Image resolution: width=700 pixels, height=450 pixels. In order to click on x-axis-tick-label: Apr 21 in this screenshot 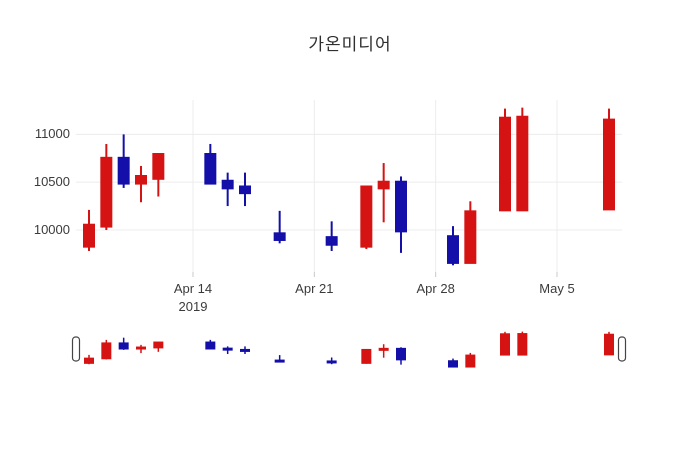, I will do `click(314, 288)`.